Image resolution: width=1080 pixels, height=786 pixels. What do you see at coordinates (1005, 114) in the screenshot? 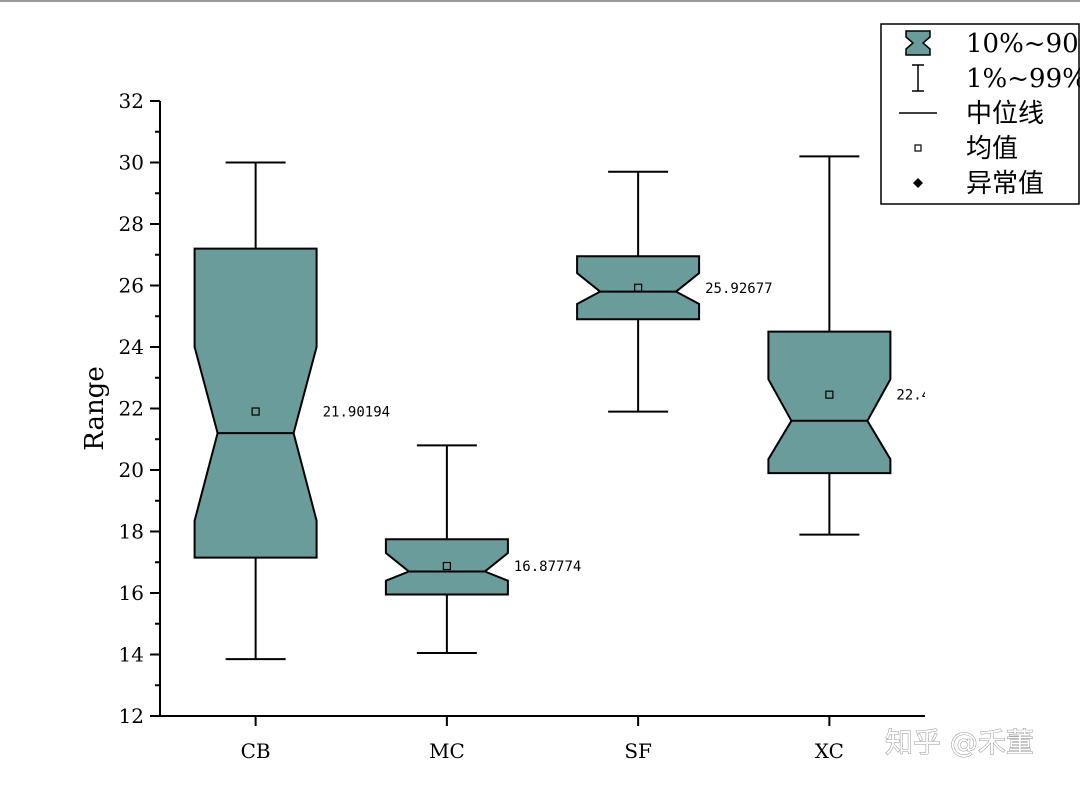
I see `legend-label: 中位线` at bounding box center [1005, 114].